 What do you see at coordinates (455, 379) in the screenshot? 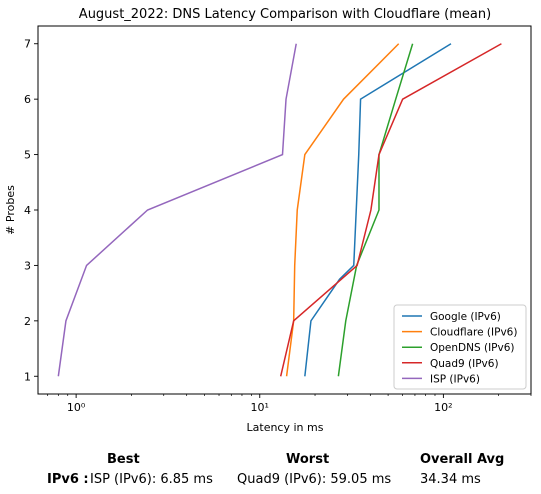
I see `legend-label: ISP (IPv6)` at bounding box center [455, 379].